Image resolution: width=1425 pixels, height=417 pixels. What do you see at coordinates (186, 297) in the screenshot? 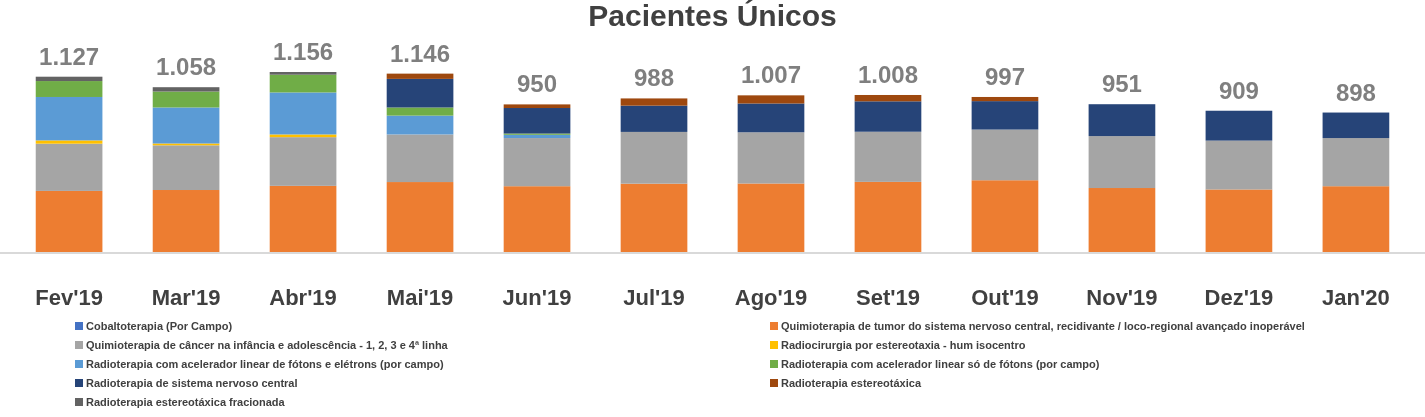
I see `x-tick-label: Mar'19` at bounding box center [186, 297].